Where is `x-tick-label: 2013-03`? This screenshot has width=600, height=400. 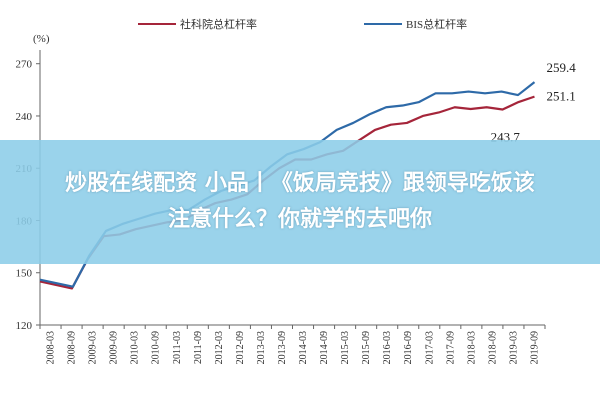 x-tick-label: 2013-03 is located at coordinates (261, 347).